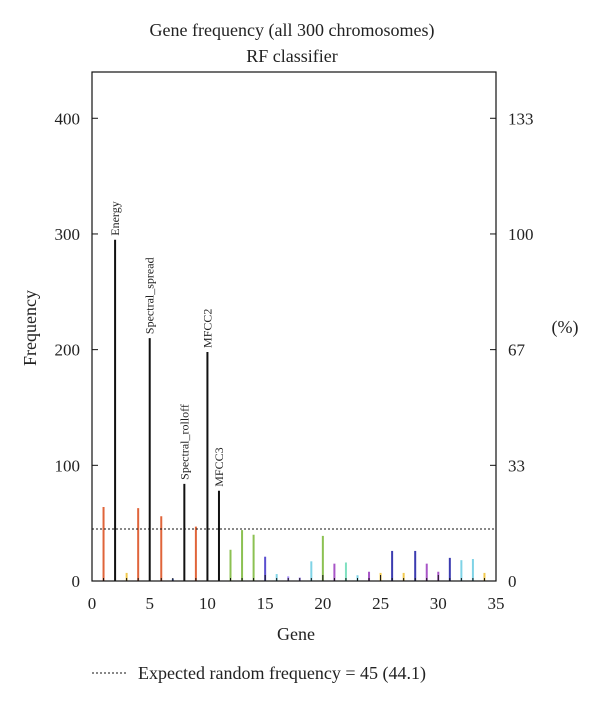  I want to click on y-tick-label: 100, so click(68, 465).